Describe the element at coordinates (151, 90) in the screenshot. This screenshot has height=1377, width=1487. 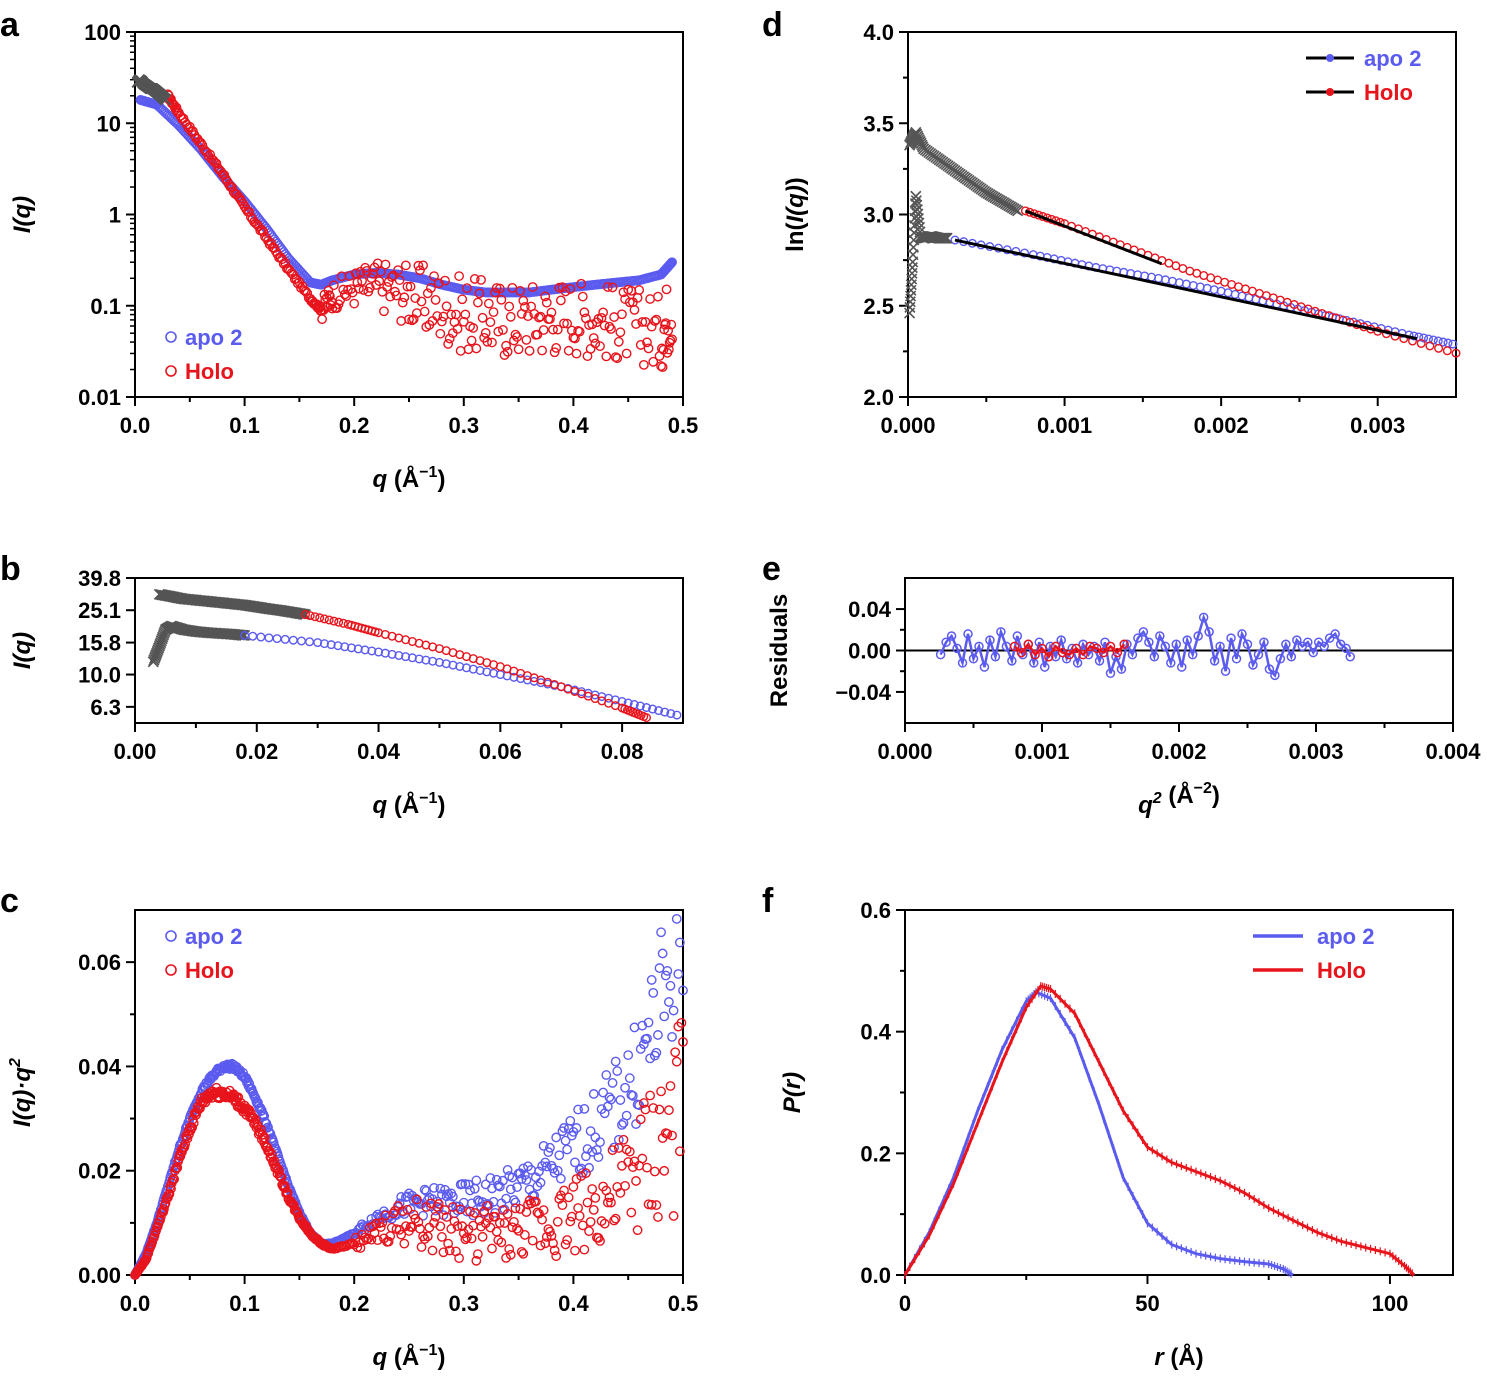
I see `series-a-excluded` at that location.